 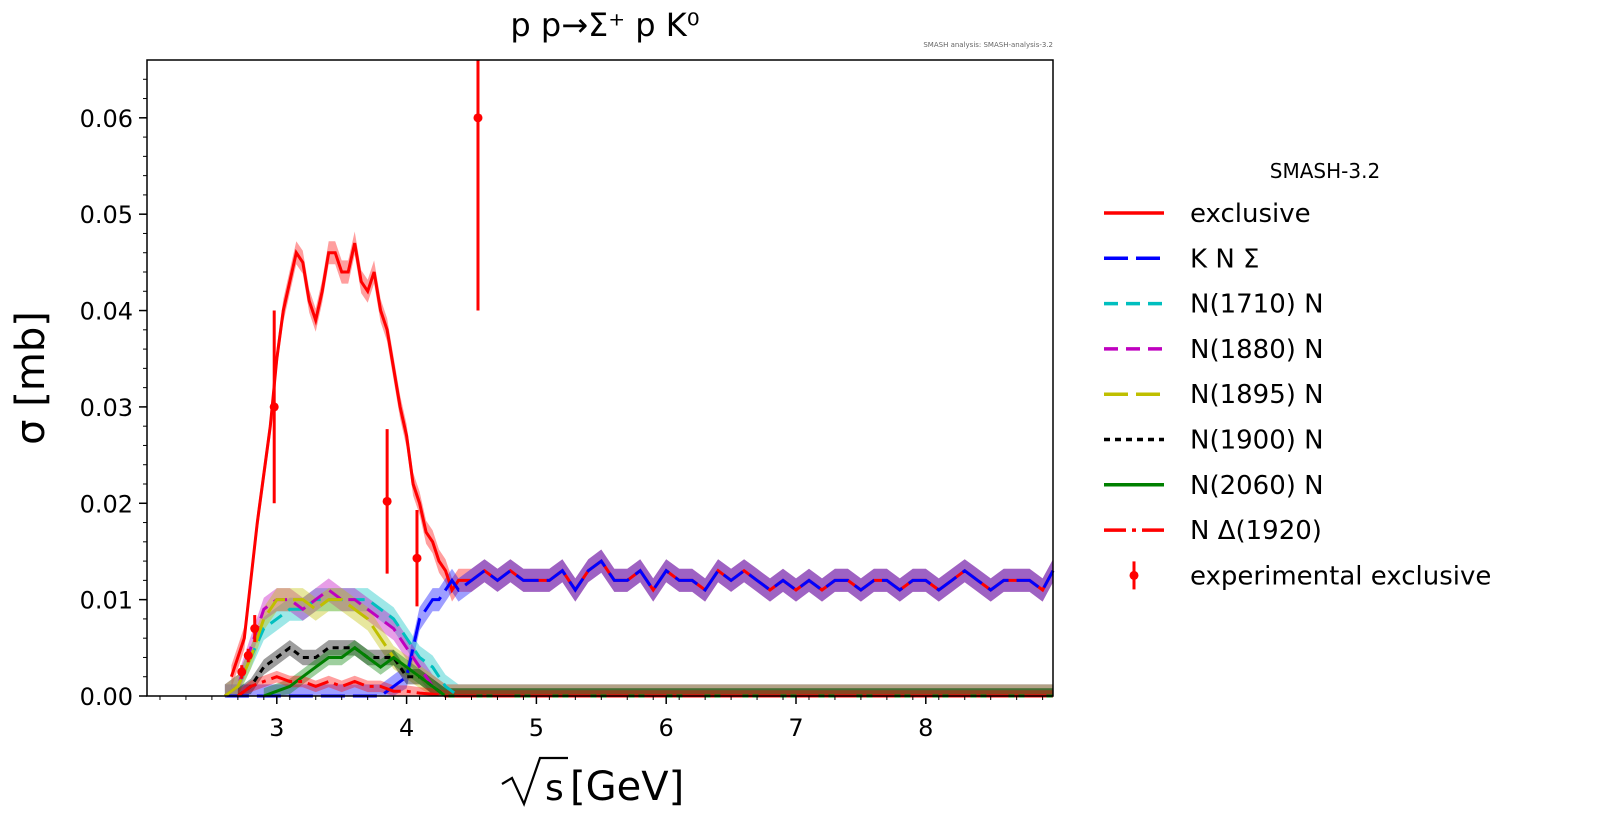 I want to click on y-tick-label: 0.02, so click(x=106, y=504).